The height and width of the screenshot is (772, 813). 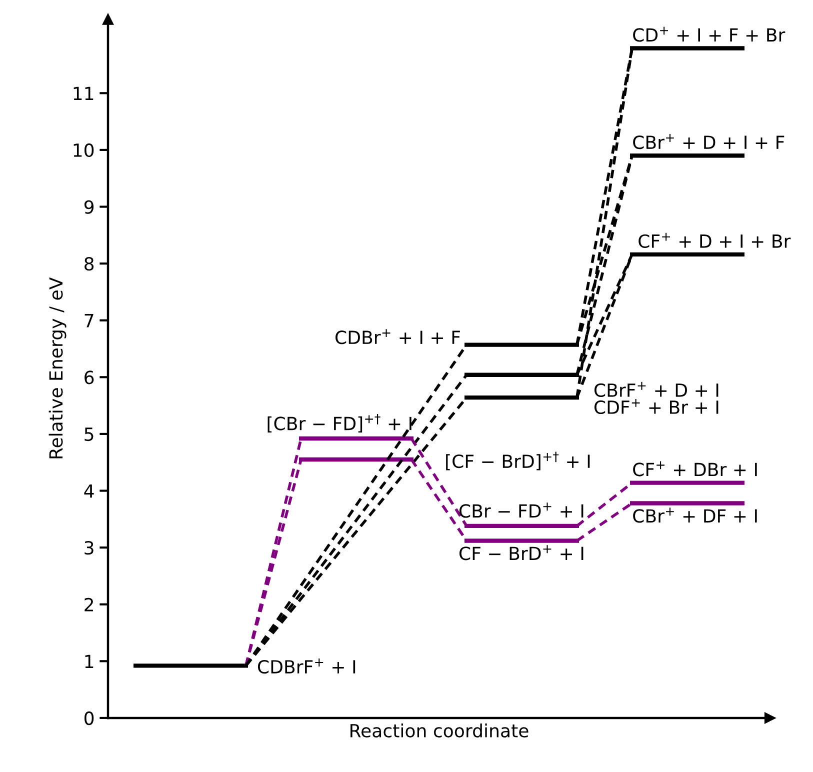 I want to click on series-label: CBr$^{+}$ + DF + I, so click(x=695, y=515).